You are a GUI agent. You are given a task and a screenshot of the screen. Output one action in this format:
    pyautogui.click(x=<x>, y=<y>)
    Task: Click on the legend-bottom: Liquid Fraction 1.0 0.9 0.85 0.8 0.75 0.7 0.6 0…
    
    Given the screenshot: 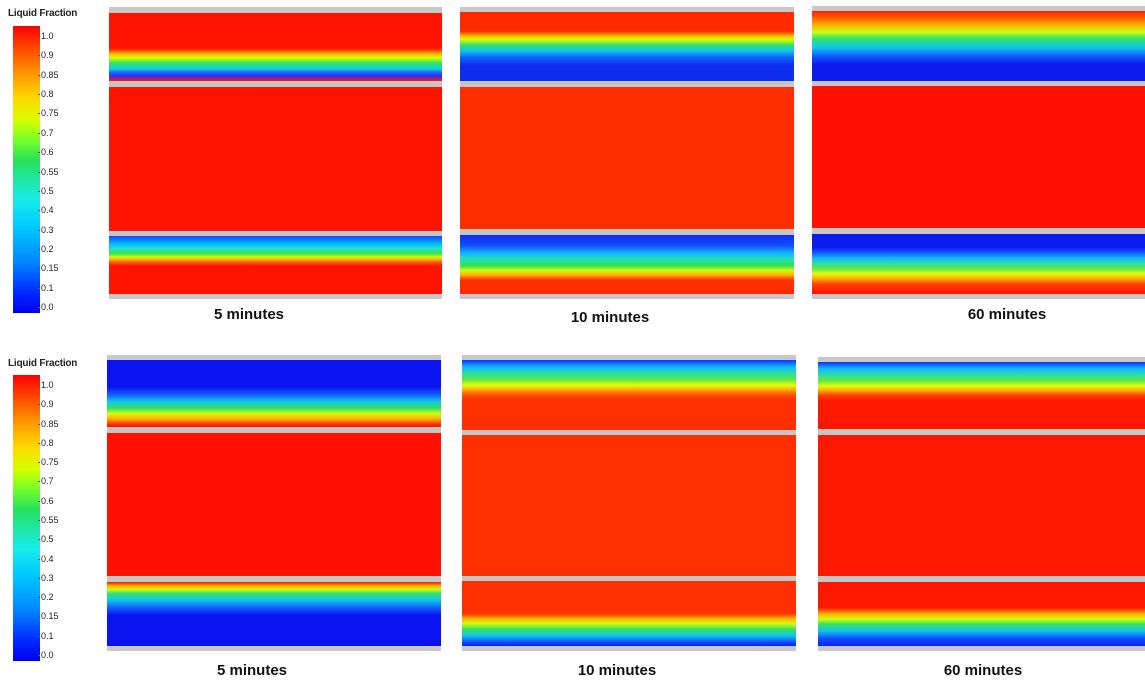 What is the action you would take?
    pyautogui.click(x=50, y=513)
    